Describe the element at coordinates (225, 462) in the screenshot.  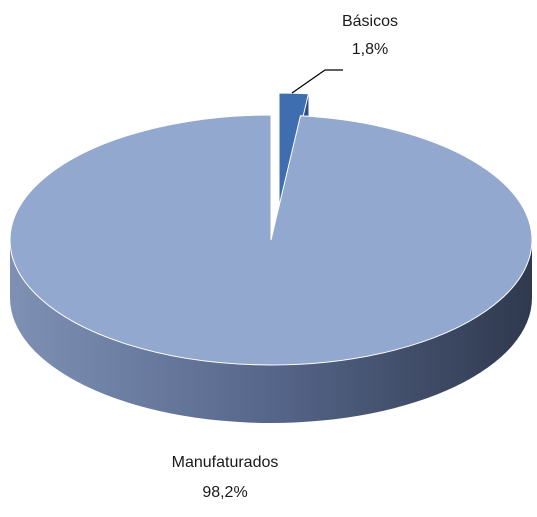
I see `slice-label: Manufaturados` at that location.